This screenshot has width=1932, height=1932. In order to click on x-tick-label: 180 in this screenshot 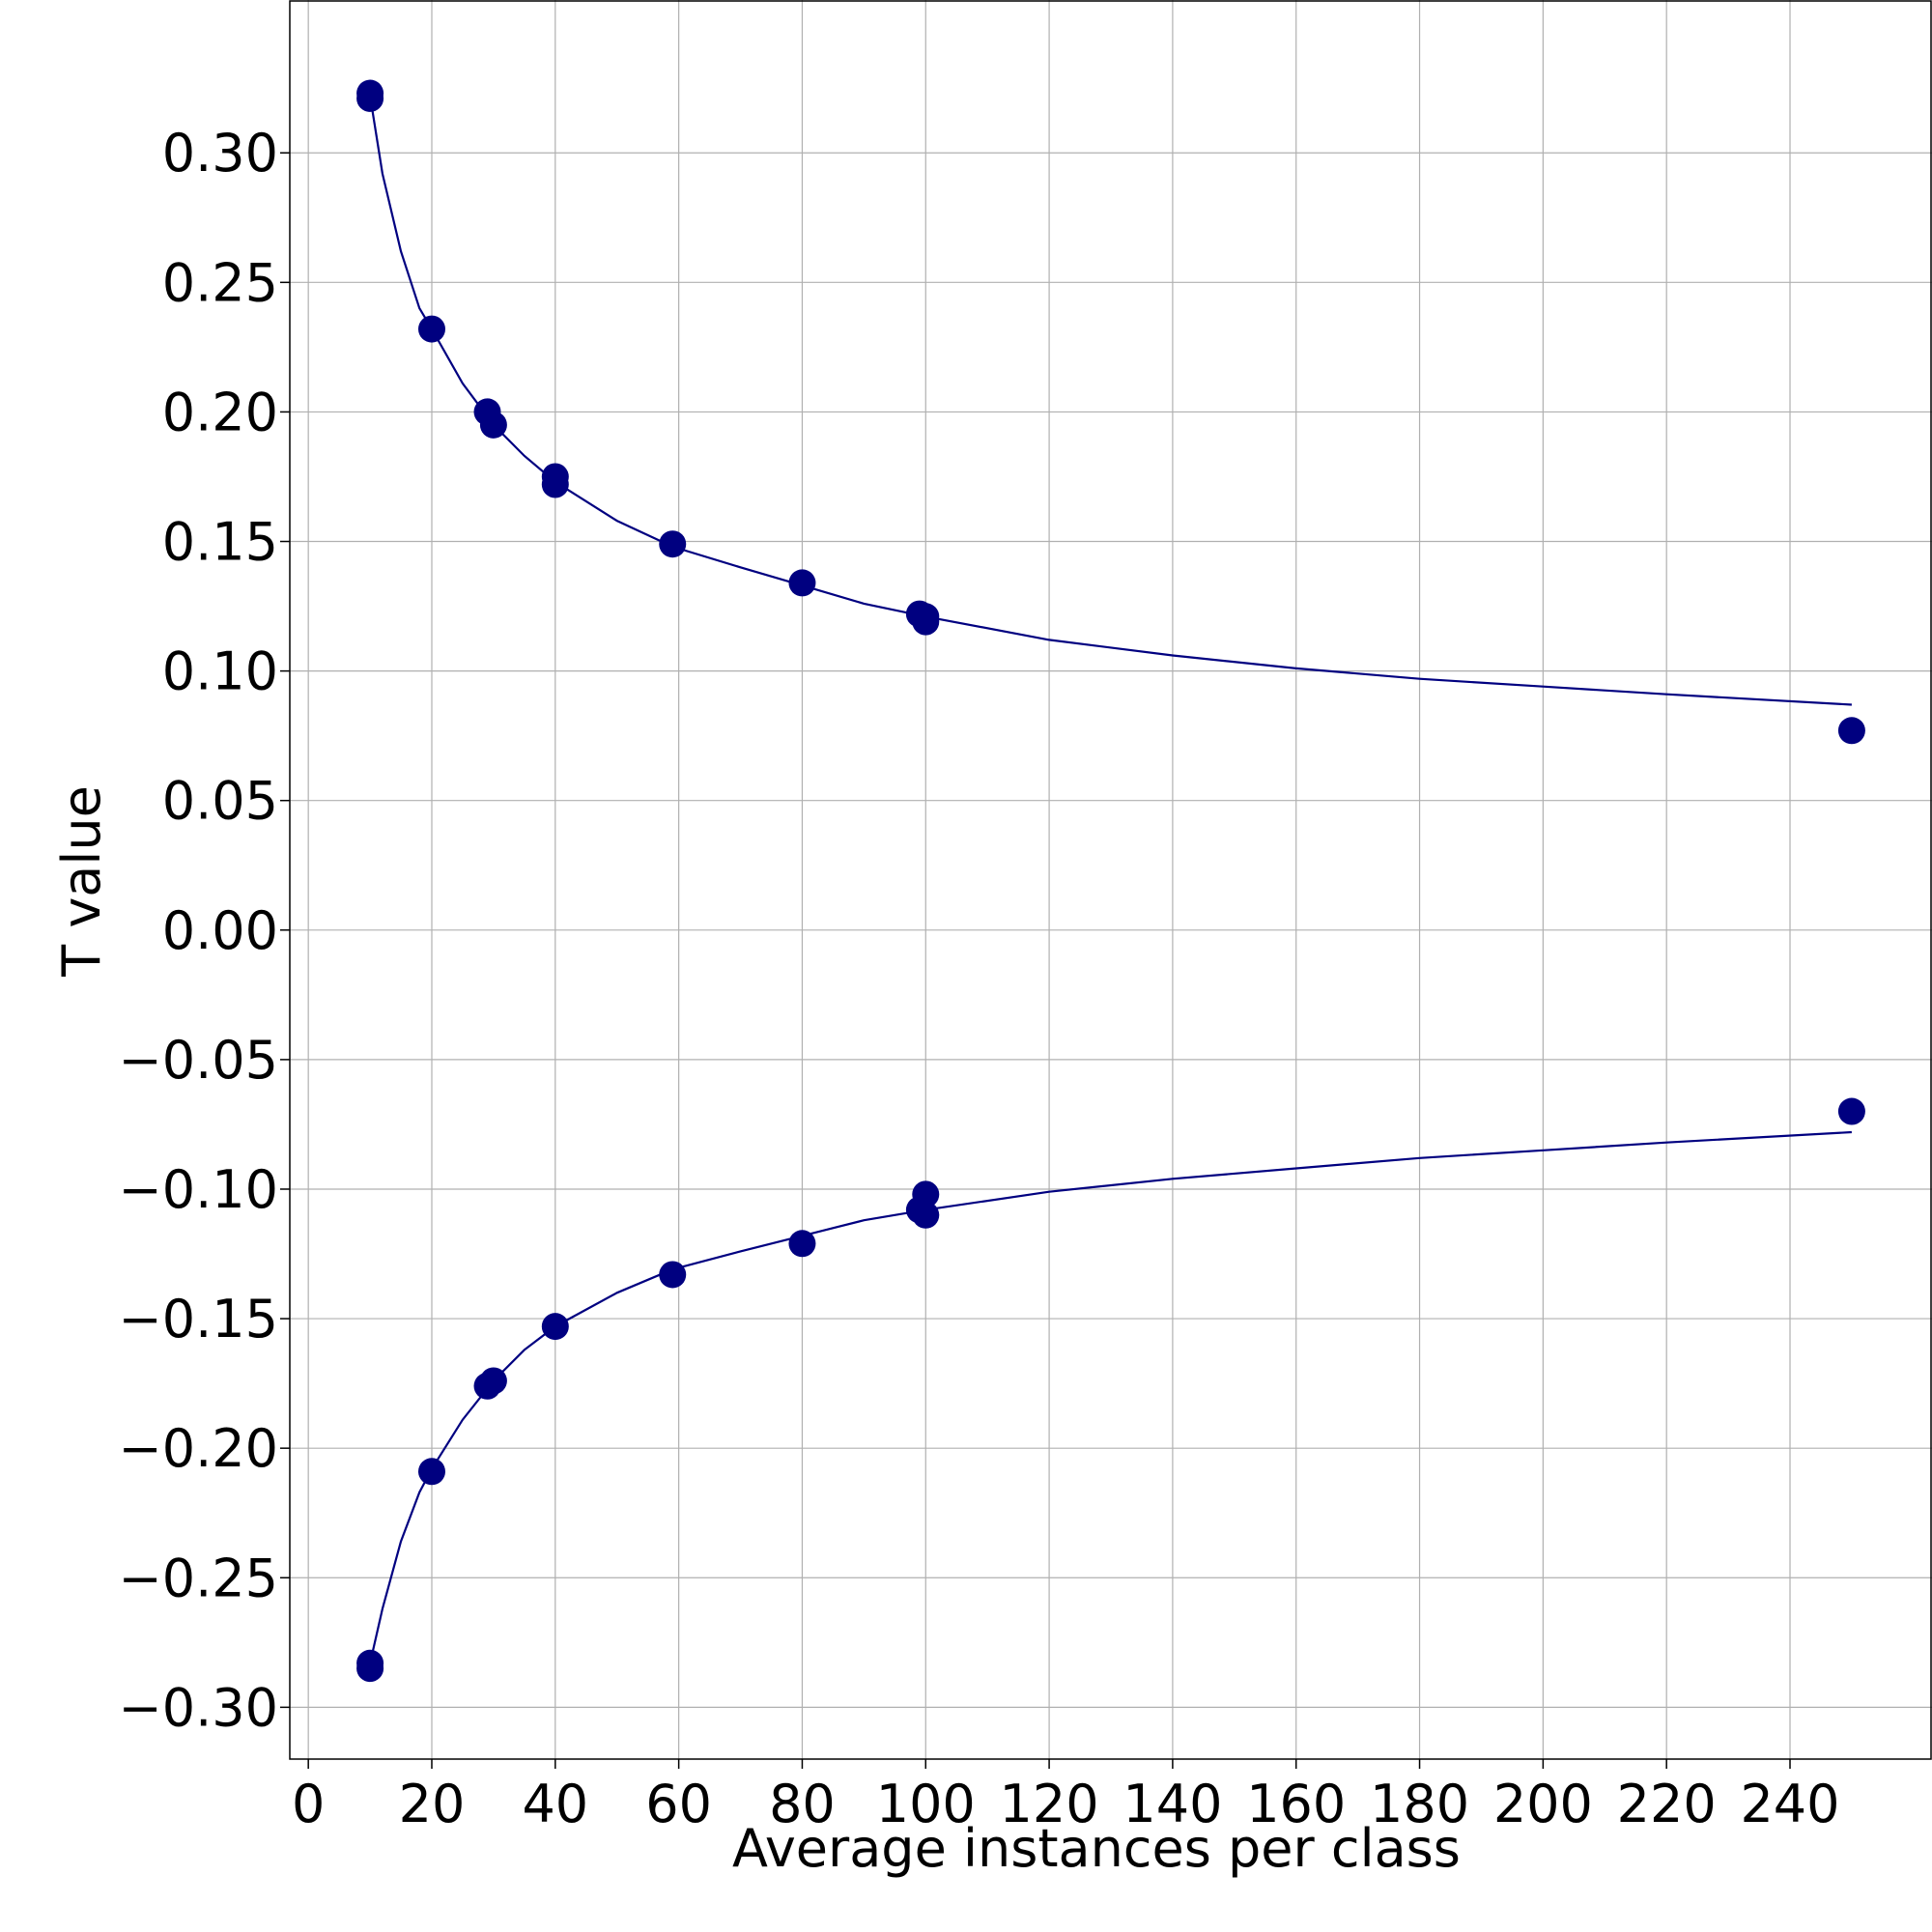, I will do `click(1419, 1804)`.